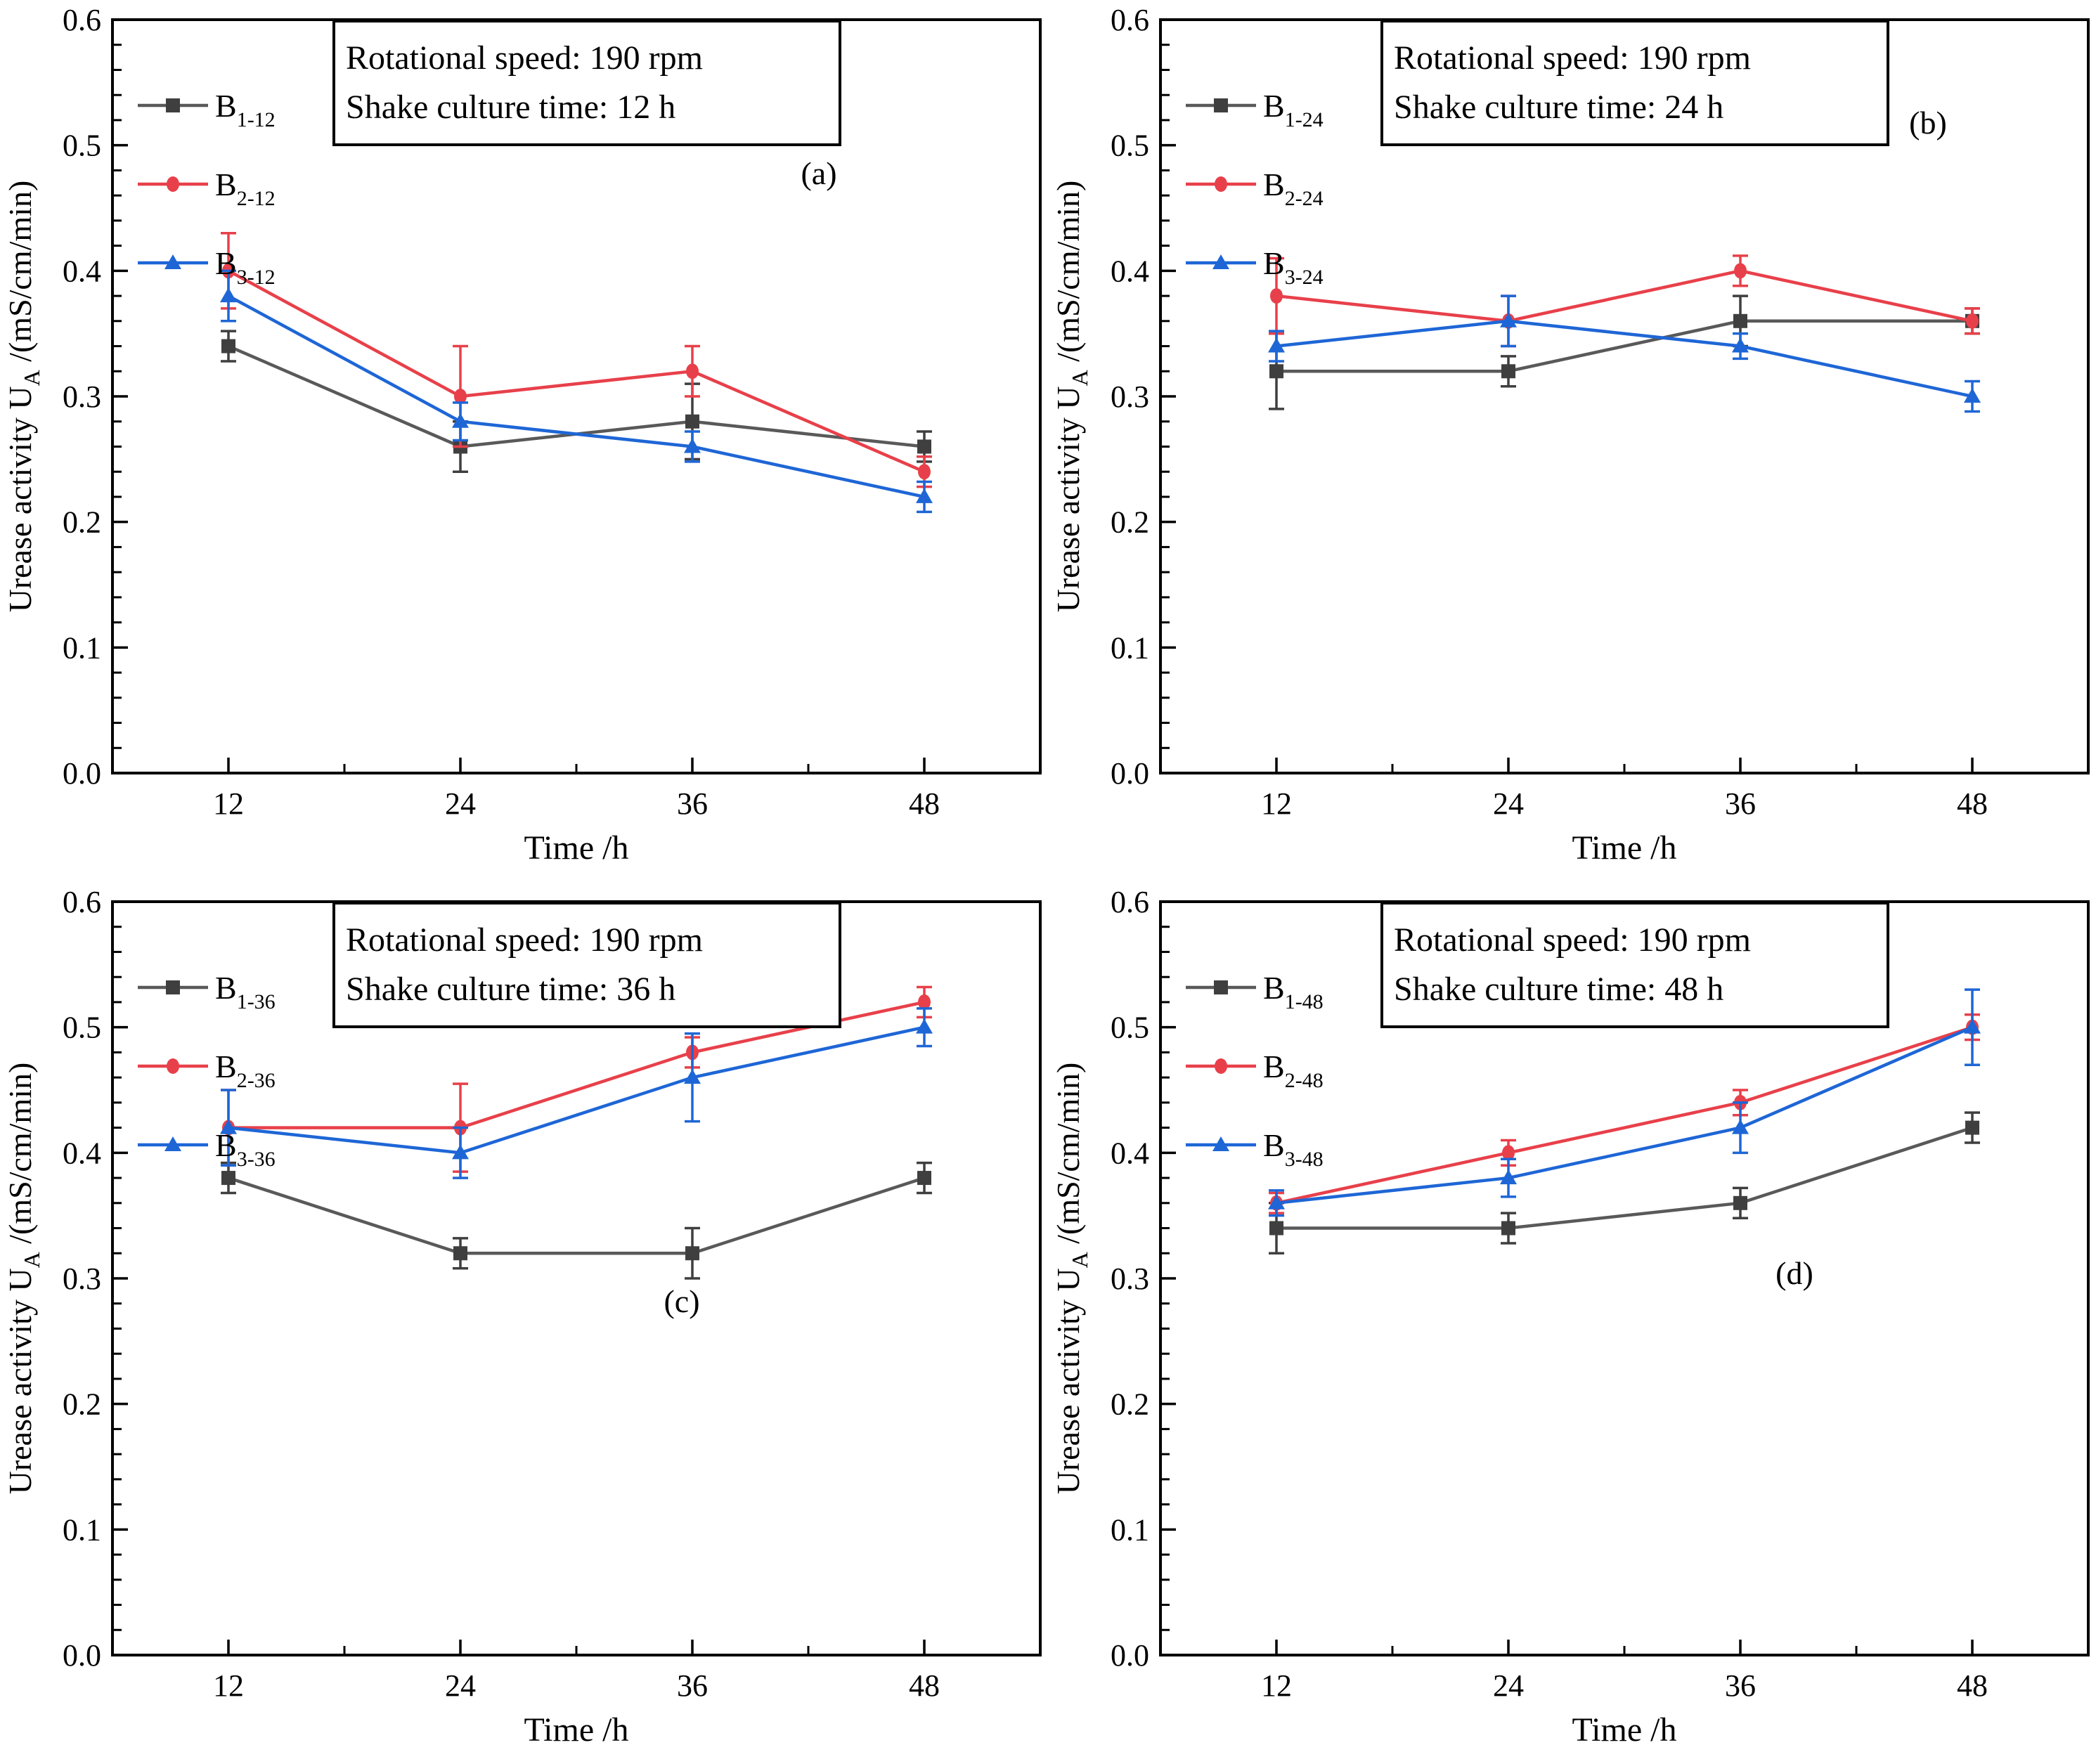  I want to click on legend-item: B1-48, so click(1255, 991).